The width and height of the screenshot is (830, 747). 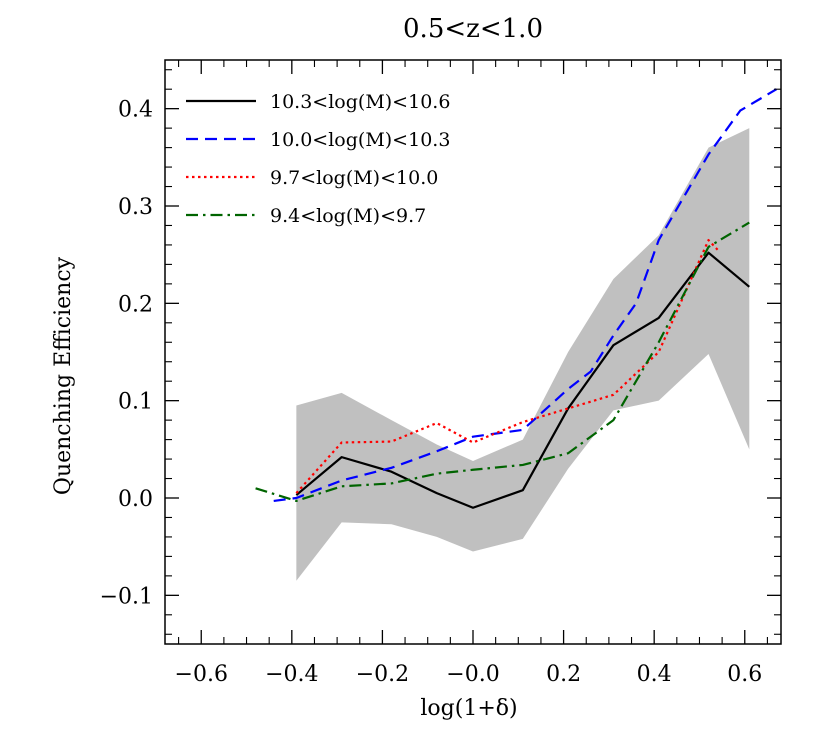 I want to click on legend-label-3: 9.7<log(M)<10.0, so click(x=354, y=178).